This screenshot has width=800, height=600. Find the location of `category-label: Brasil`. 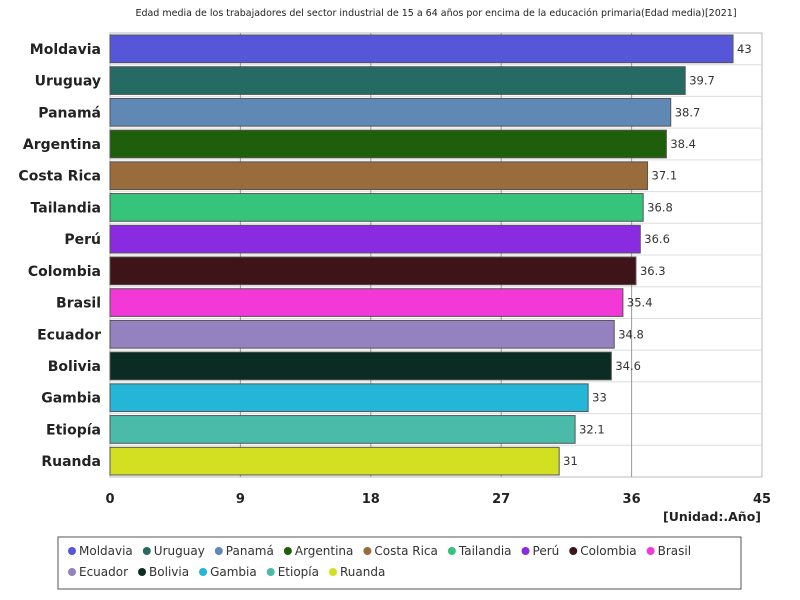

category-label: Brasil is located at coordinates (78, 304).